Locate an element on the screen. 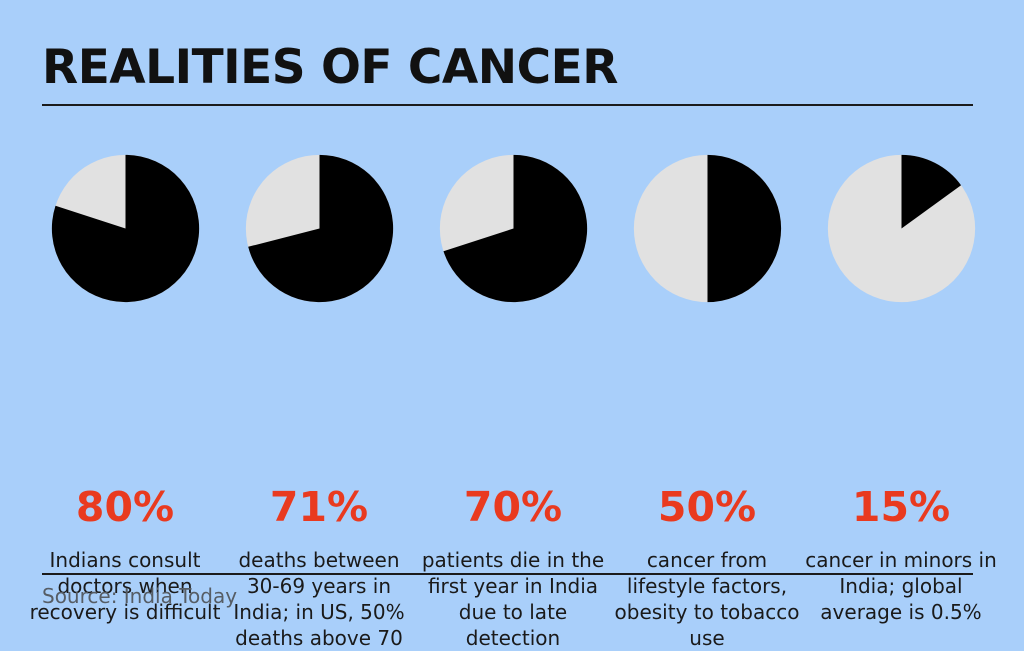 The image size is (1024, 651). source-credit: Source: India Today is located at coordinates (140, 596).